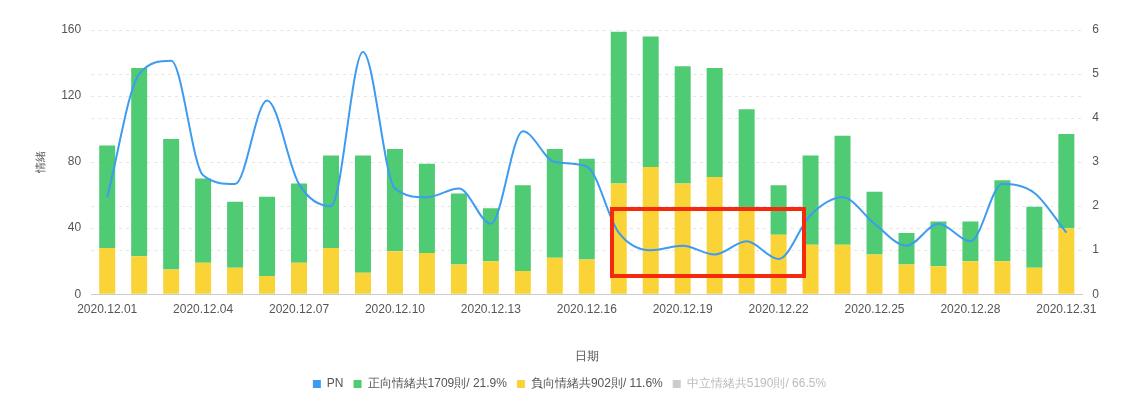 The image size is (1139, 410). I want to click on x-tick-label: 2020.12.07, so click(299, 308).